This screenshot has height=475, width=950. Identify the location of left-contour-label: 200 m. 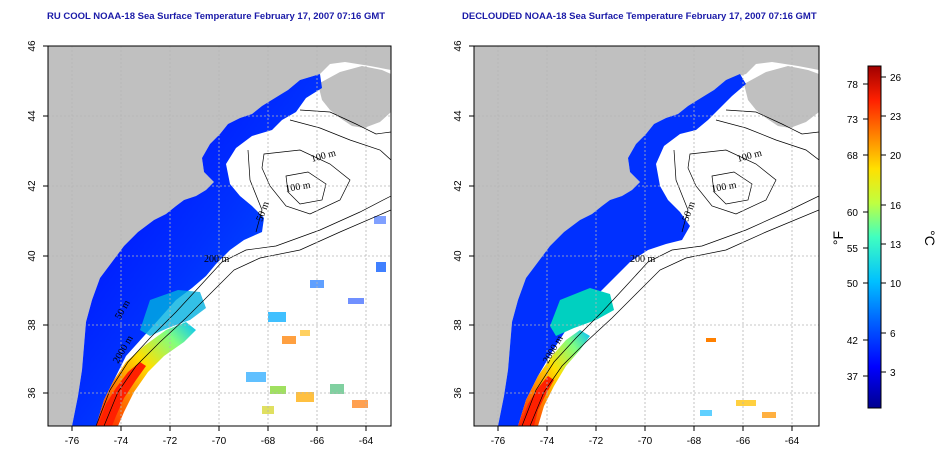
(217, 259).